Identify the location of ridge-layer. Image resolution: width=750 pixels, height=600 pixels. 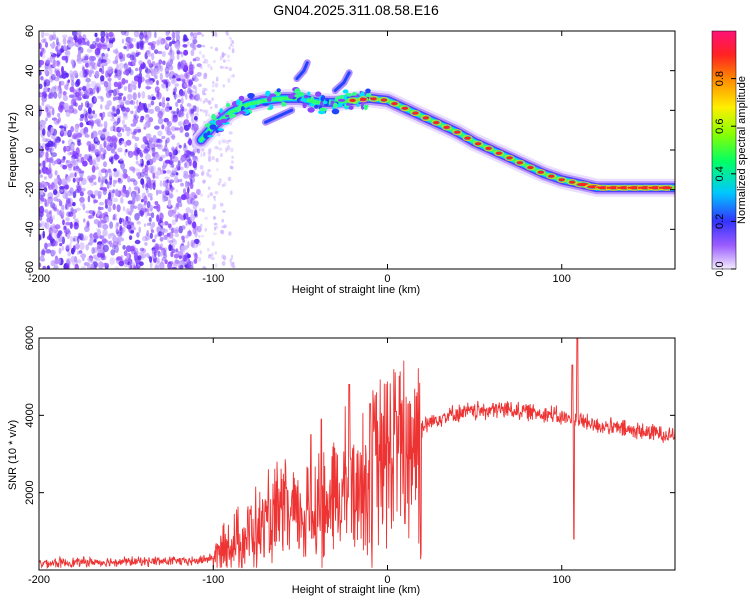
(433, 128).